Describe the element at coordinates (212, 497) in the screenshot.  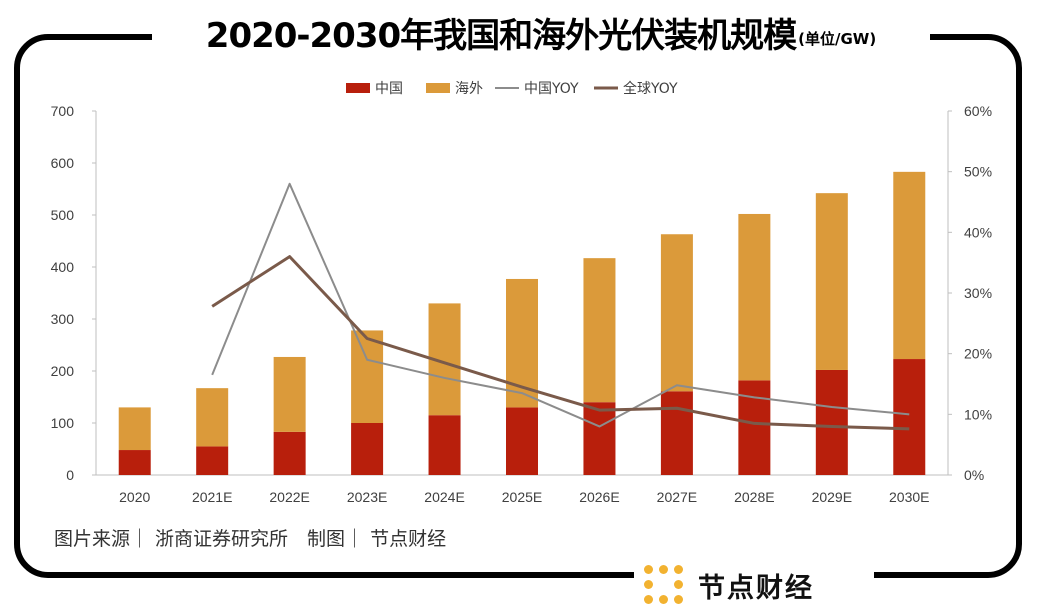
I see `x-tick-label: 2021E` at that location.